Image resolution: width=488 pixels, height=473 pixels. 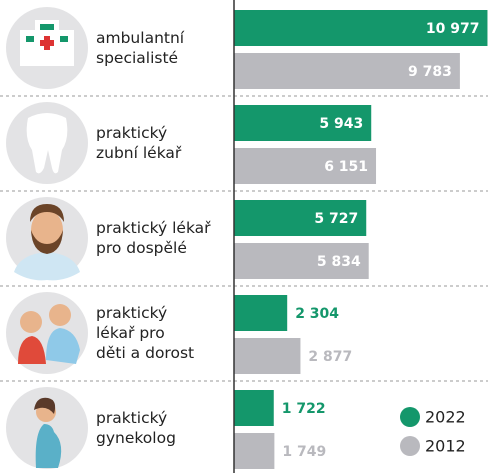 I want to click on category-label: praktický gynekolog, so click(x=136, y=428).